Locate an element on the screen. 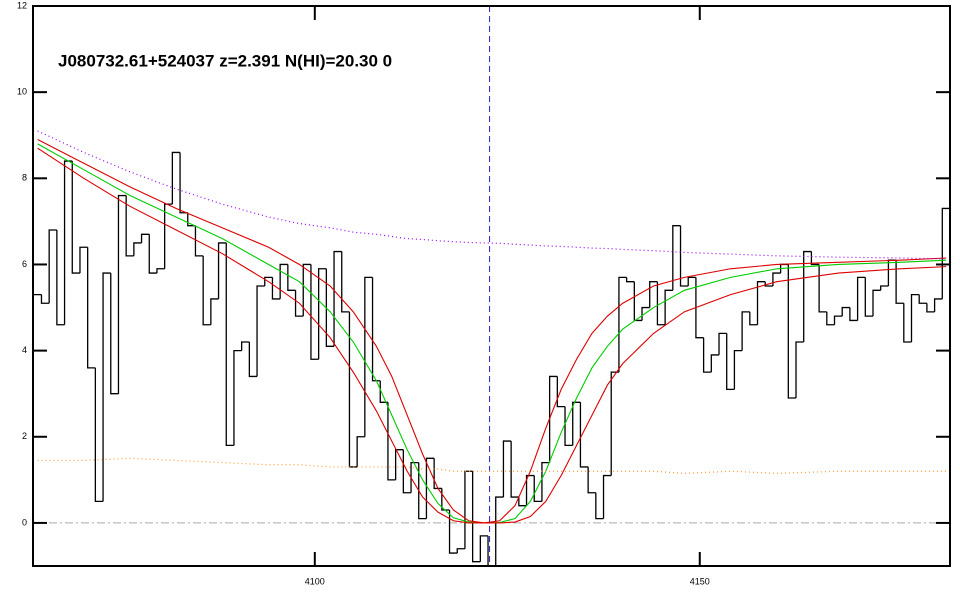 The height and width of the screenshot is (605, 960). y-tick-label: 0 is located at coordinates (24, 522).